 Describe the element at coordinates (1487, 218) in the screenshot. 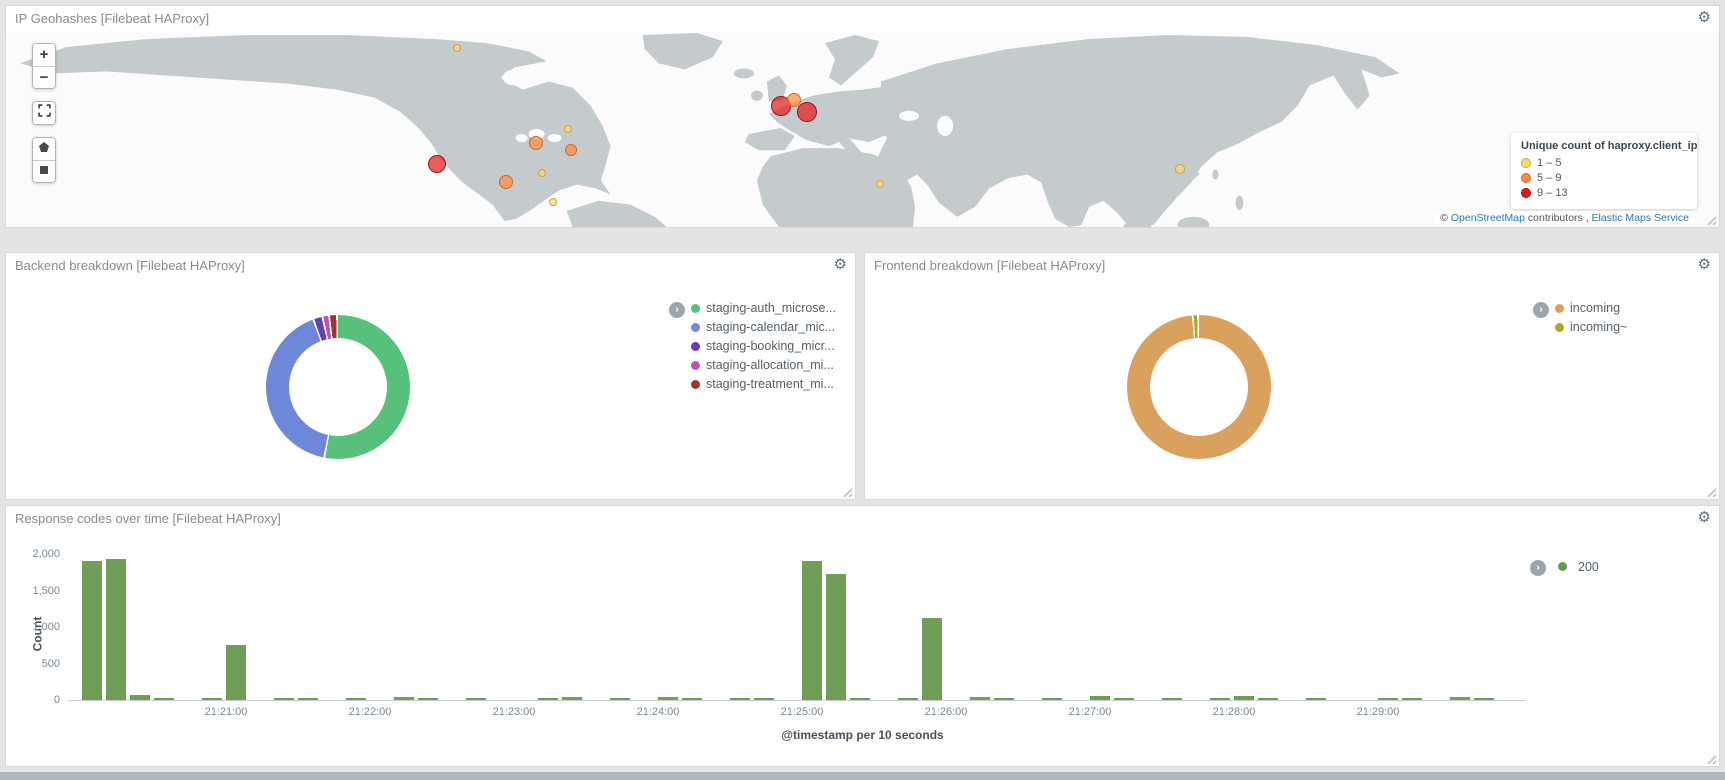

I see `openstreetmap-link: OpenStreetMap` at that location.